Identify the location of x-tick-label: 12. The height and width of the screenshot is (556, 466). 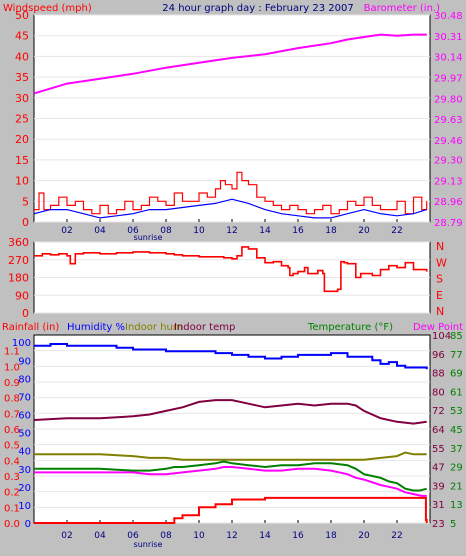
(231, 231).